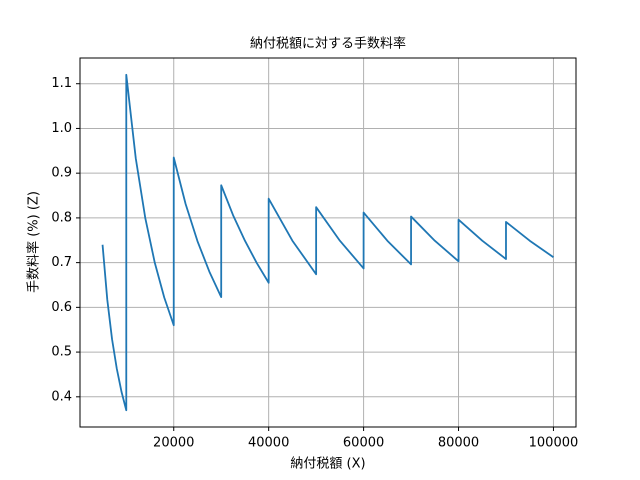 Image resolution: width=640 pixels, height=480 pixels. Describe the element at coordinates (554, 443) in the screenshot. I see `x-tick-label: 100000` at that location.